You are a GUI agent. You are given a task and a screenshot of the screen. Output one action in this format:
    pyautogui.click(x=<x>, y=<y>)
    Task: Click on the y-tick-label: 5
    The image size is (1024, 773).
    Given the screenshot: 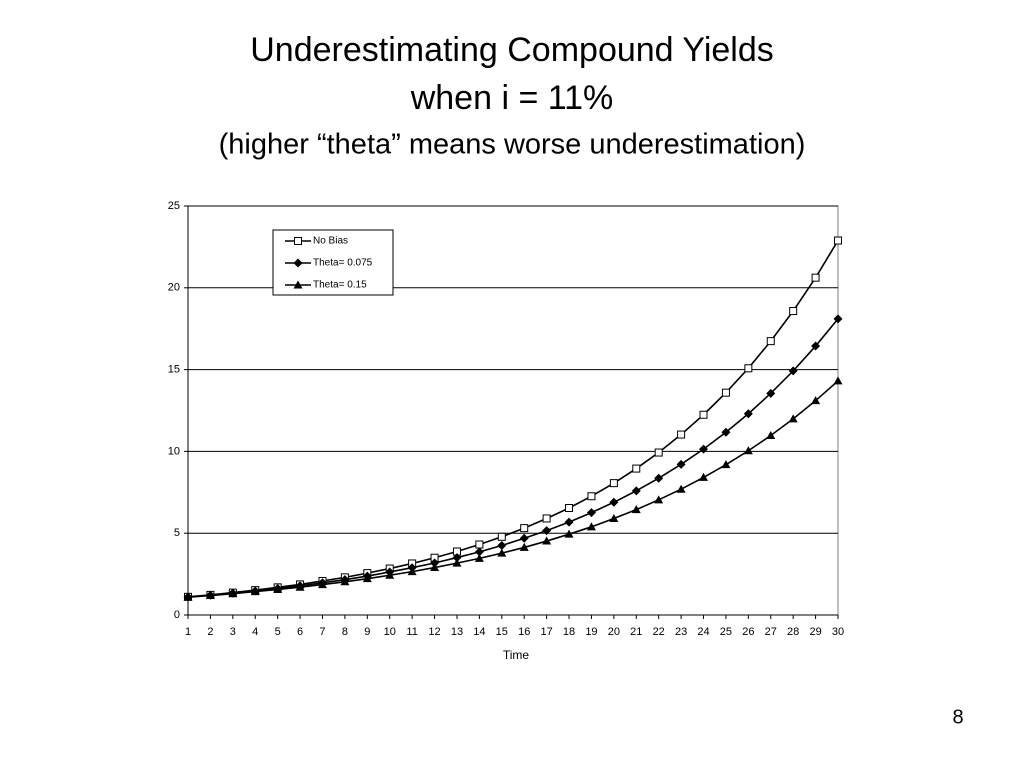 What is the action you would take?
    pyautogui.click(x=177, y=533)
    